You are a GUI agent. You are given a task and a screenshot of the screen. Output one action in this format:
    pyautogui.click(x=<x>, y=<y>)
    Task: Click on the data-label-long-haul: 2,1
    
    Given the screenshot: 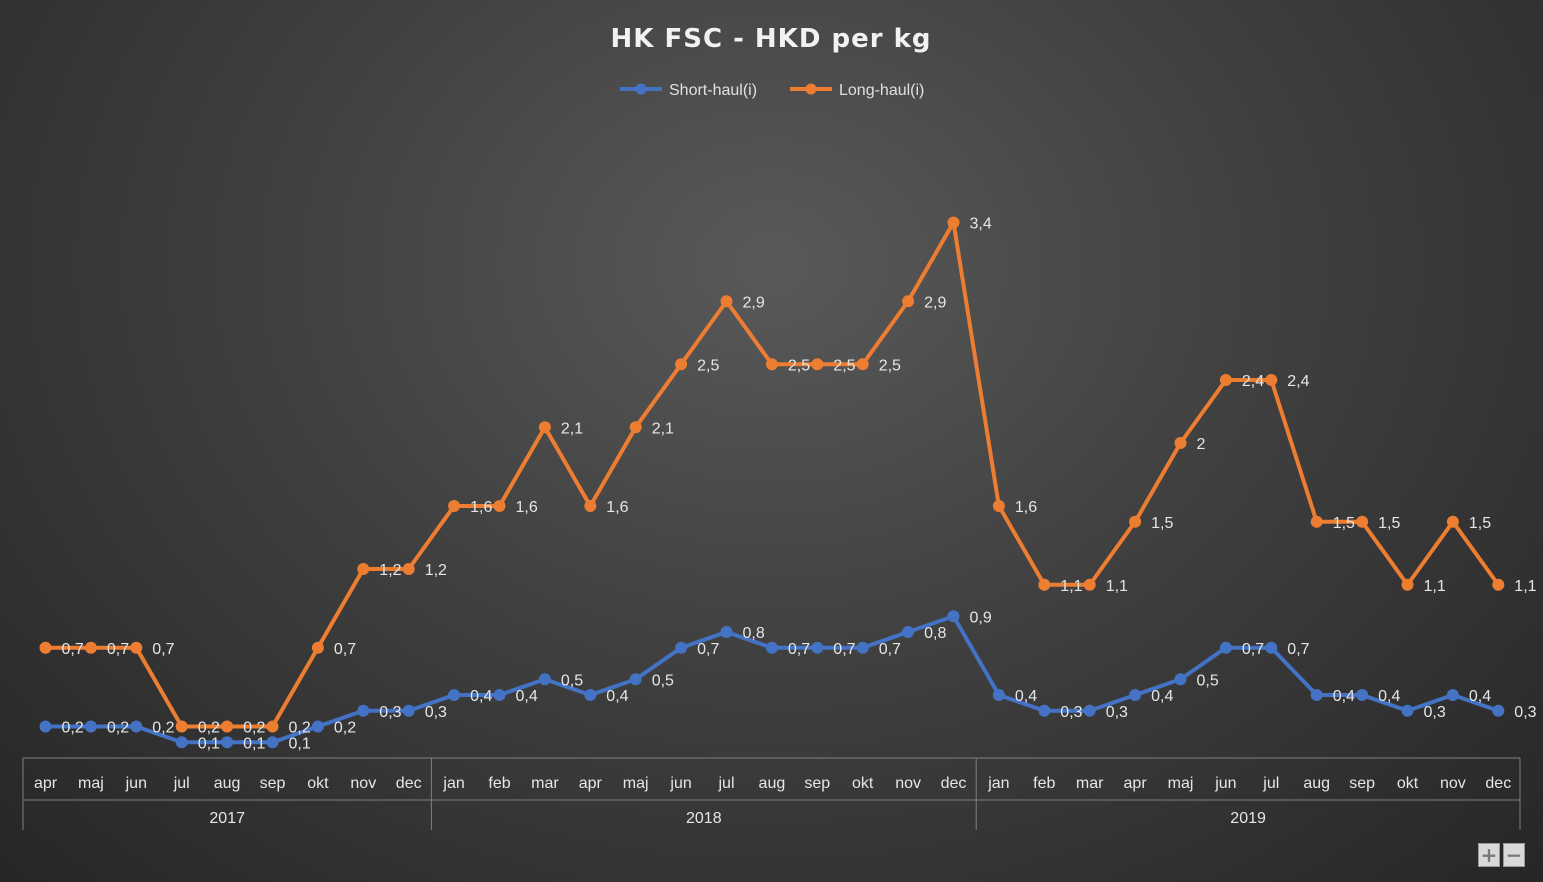 What is the action you would take?
    pyautogui.click(x=572, y=428)
    